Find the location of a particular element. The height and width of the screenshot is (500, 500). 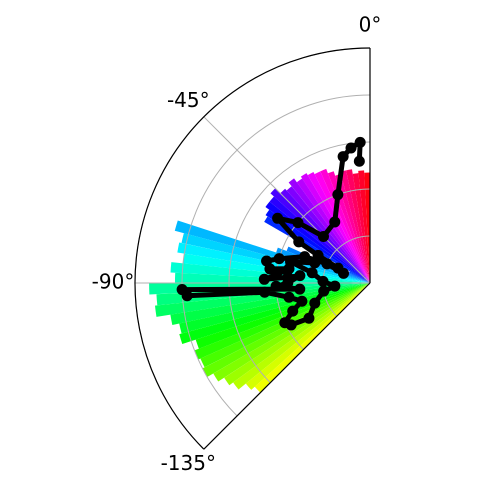

frame-edge-end is located at coordinates (287, 366).